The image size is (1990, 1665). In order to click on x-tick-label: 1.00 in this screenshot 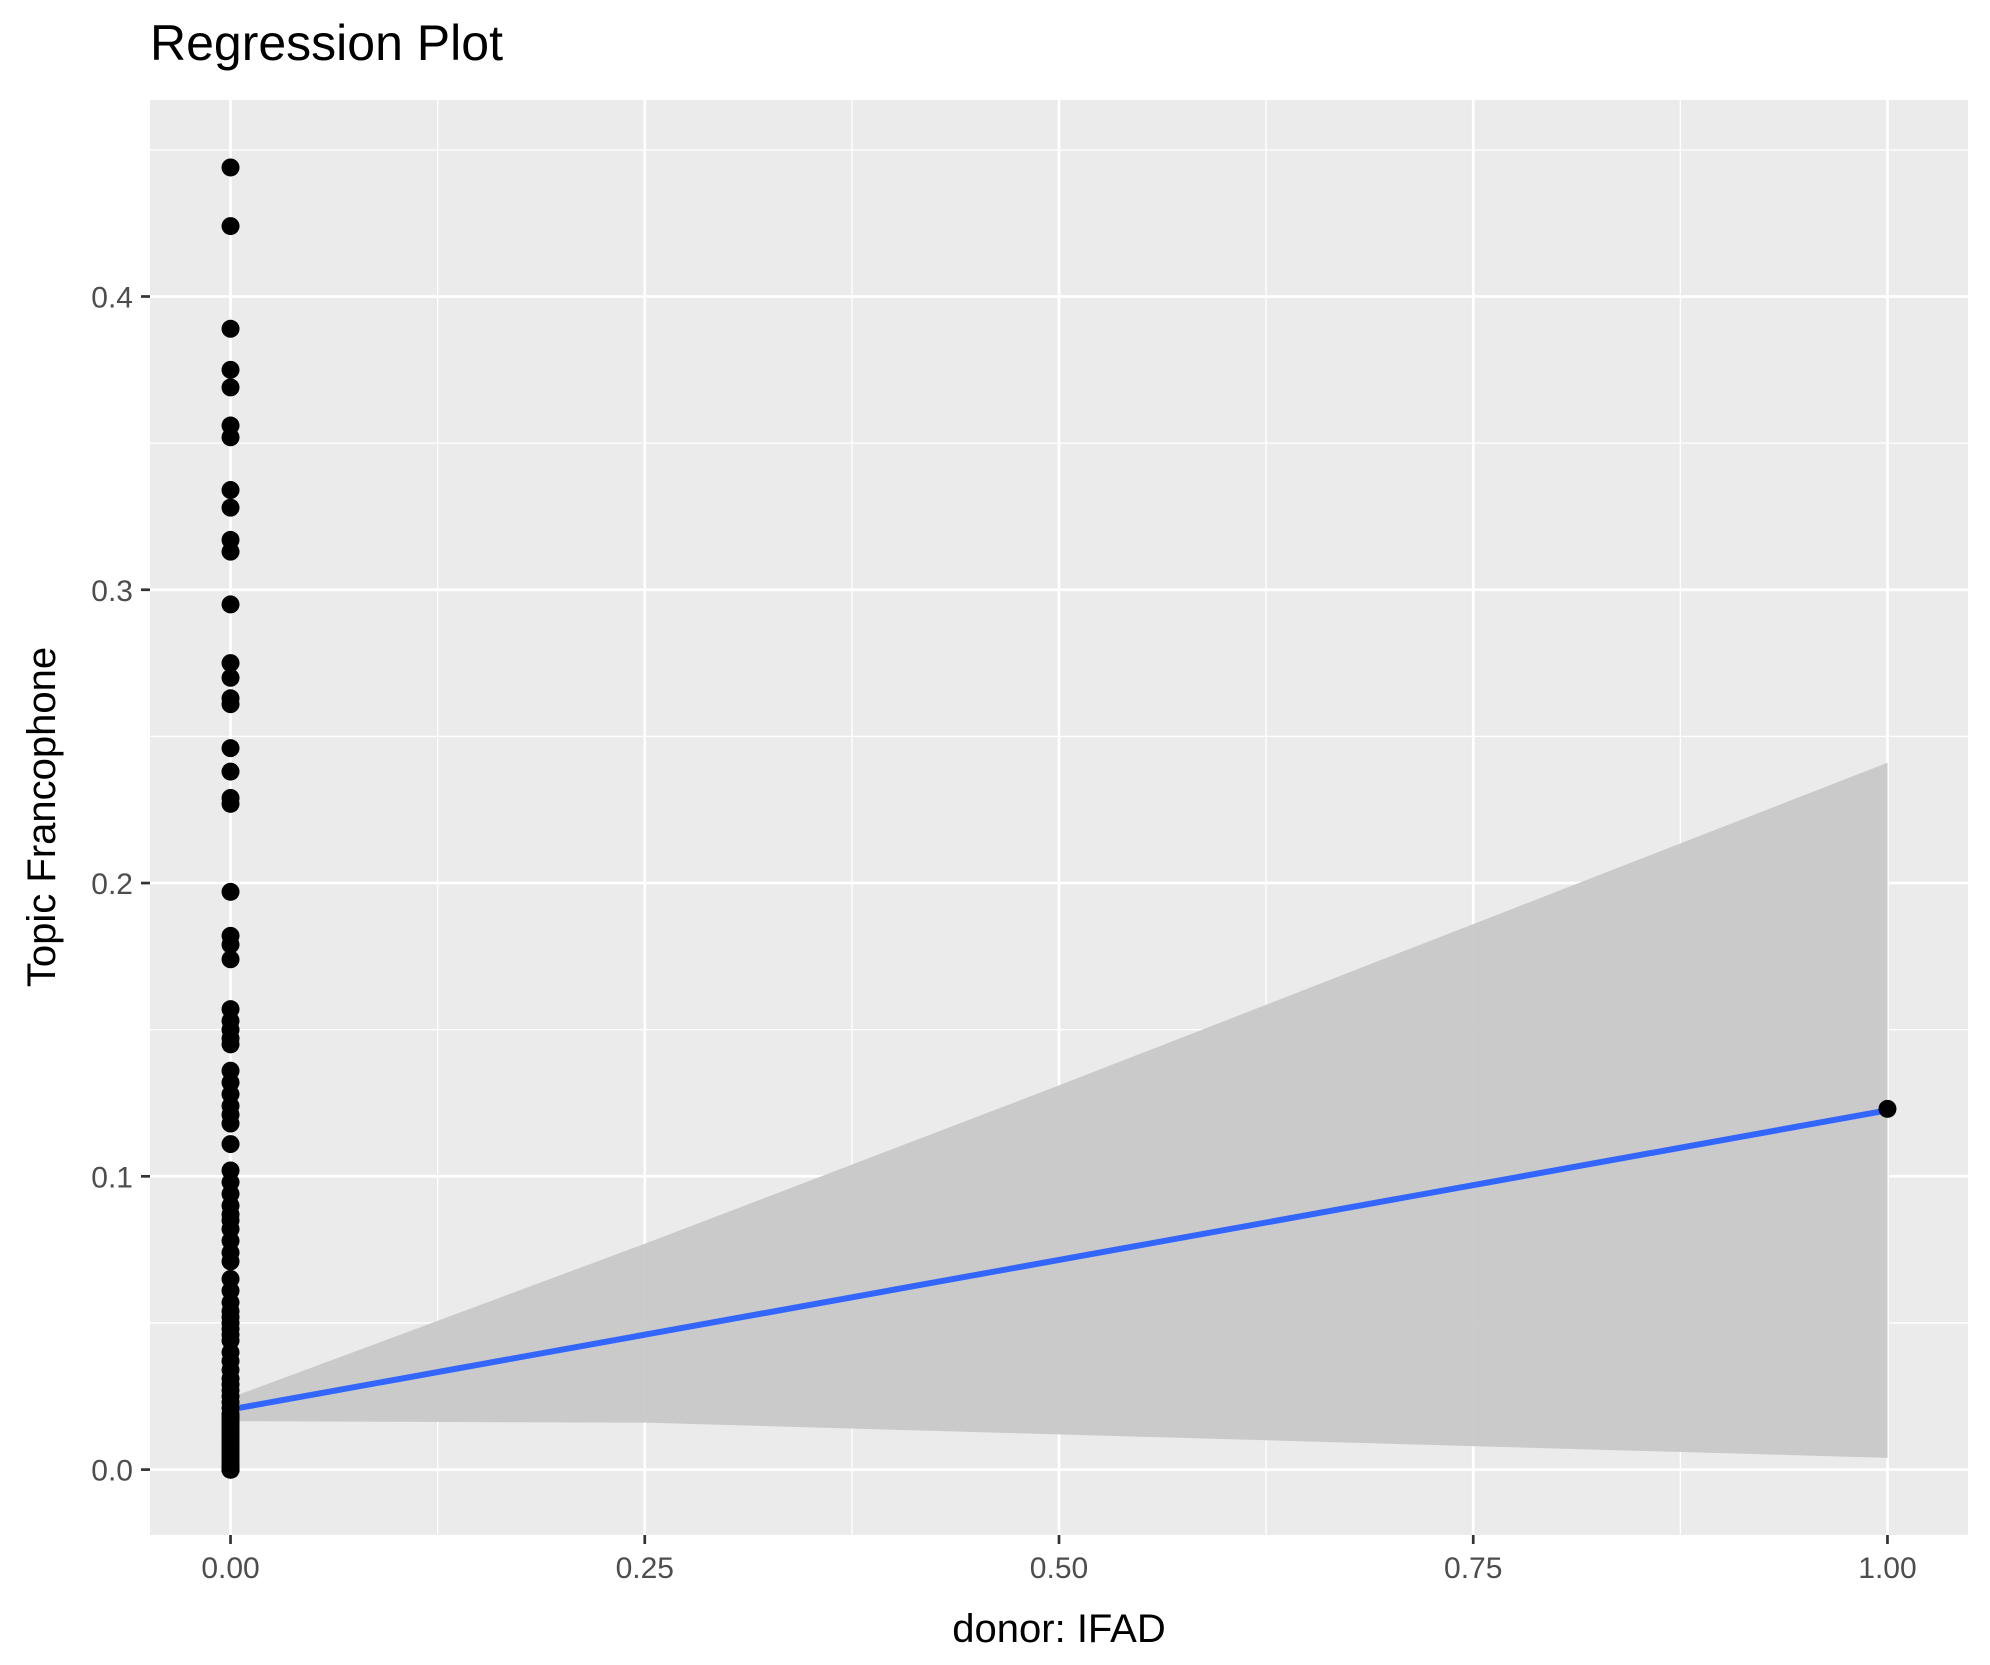, I will do `click(1887, 1568)`.